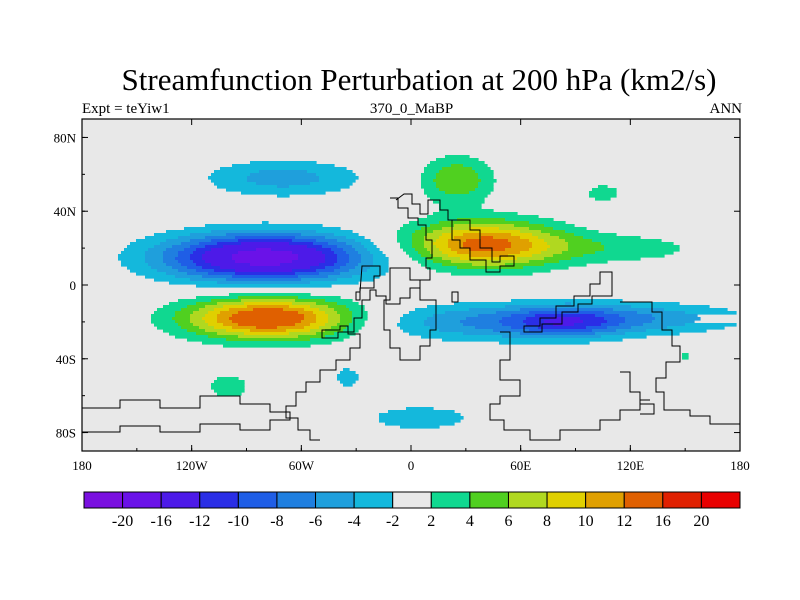  What do you see at coordinates (73, 285) in the screenshot?
I see `y-tick-label: 0` at bounding box center [73, 285].